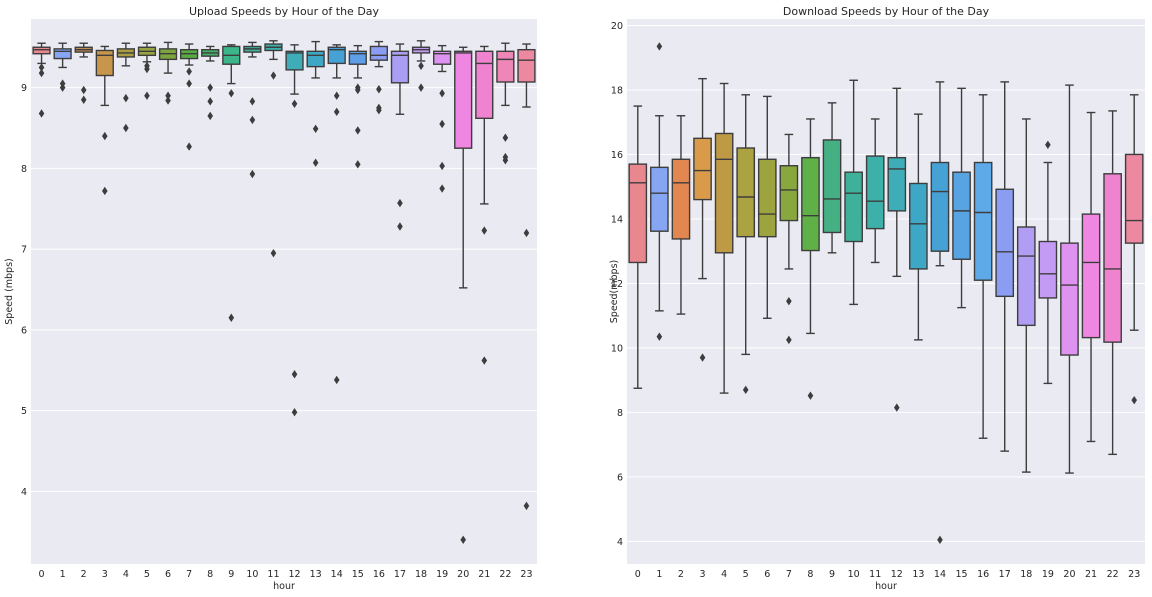 This screenshot has width=1152, height=597. What do you see at coordinates (617, 26) in the screenshot?
I see `ytick-label-8: 20` at bounding box center [617, 26].